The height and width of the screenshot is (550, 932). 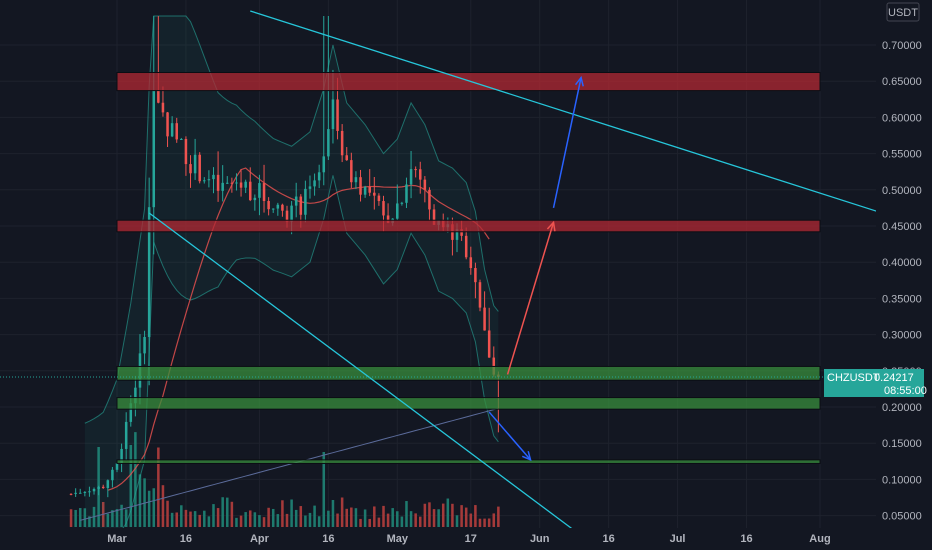 What do you see at coordinates (902, 480) in the screenshot?
I see `y-tick-label: 0.10000` at bounding box center [902, 480].